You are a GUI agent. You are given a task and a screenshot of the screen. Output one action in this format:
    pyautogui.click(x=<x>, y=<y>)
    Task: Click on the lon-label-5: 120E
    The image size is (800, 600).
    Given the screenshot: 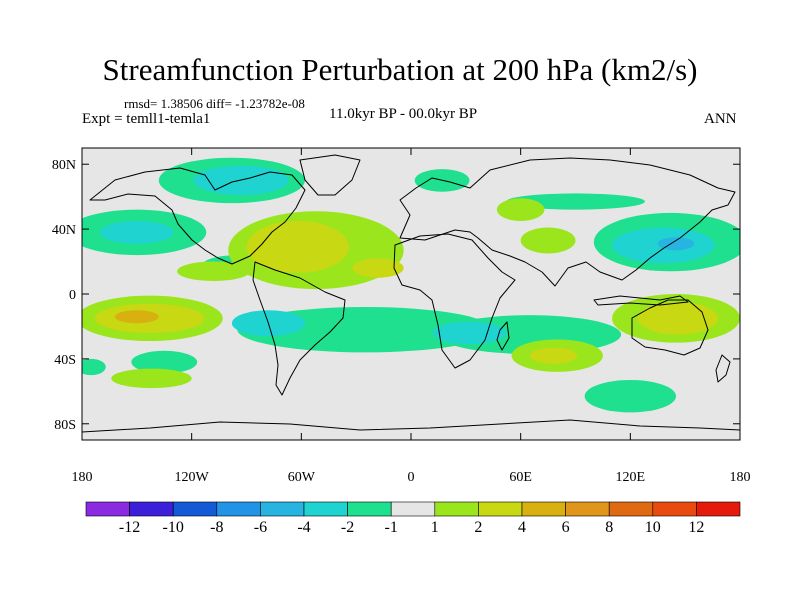 What is the action you would take?
    pyautogui.click(x=631, y=477)
    